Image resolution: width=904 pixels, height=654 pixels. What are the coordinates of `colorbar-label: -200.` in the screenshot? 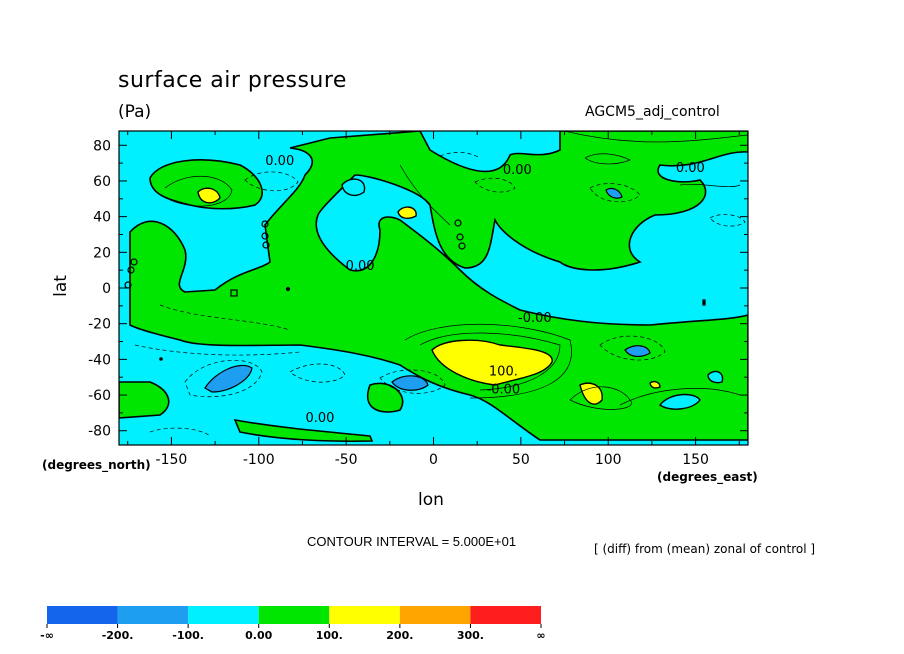 It's located at (118, 635).